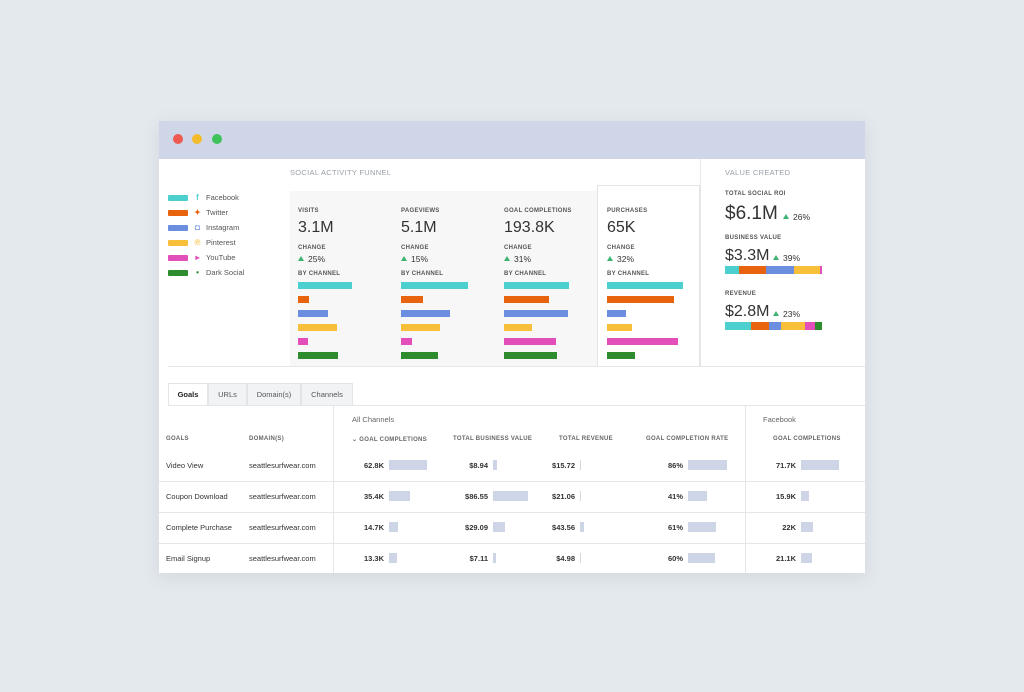 Image resolution: width=1024 pixels, height=692 pixels. I want to click on cell-value-business-value: $86.55, so click(476, 496).